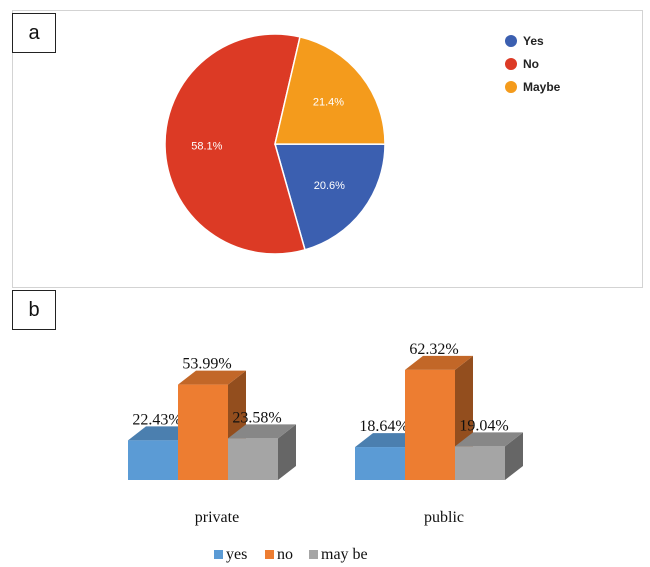  I want to click on category-label-private: private, so click(217, 517).